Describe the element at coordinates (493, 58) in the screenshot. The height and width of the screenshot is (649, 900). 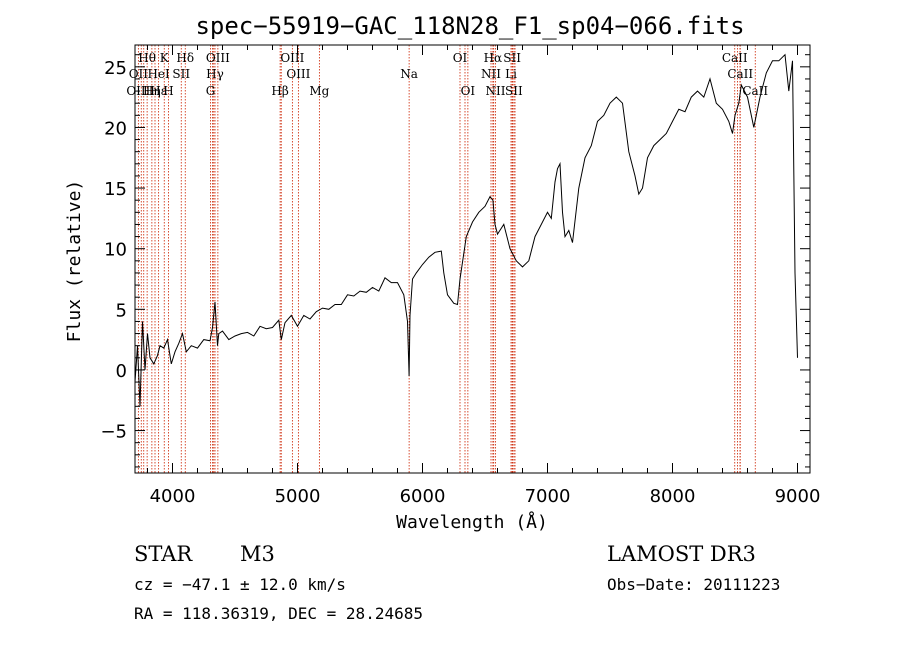
I see `marker-label-top: Hα` at that location.